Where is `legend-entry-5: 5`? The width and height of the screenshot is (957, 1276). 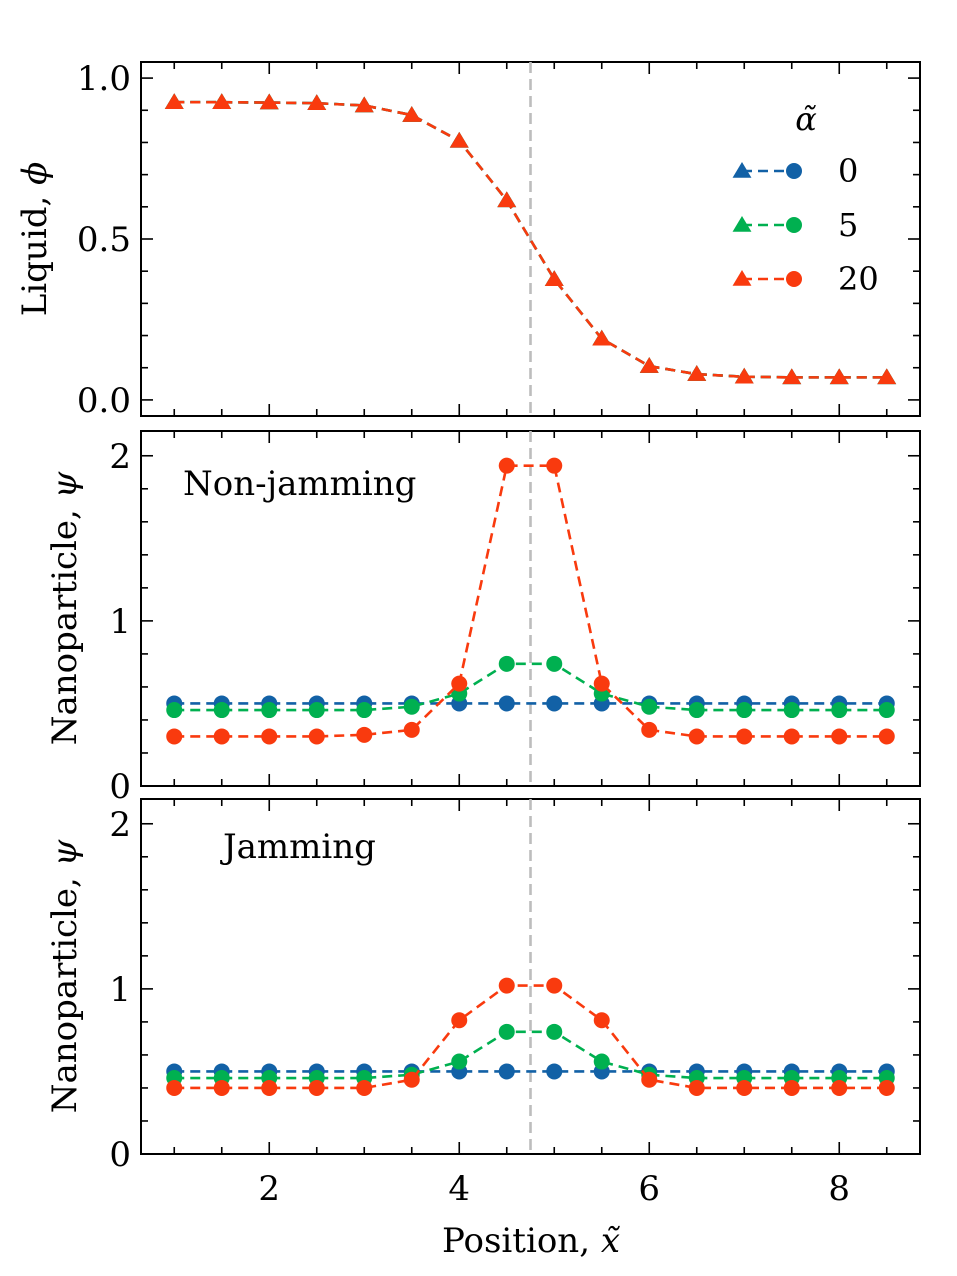 legend-entry-5: 5 is located at coordinates (795, 225).